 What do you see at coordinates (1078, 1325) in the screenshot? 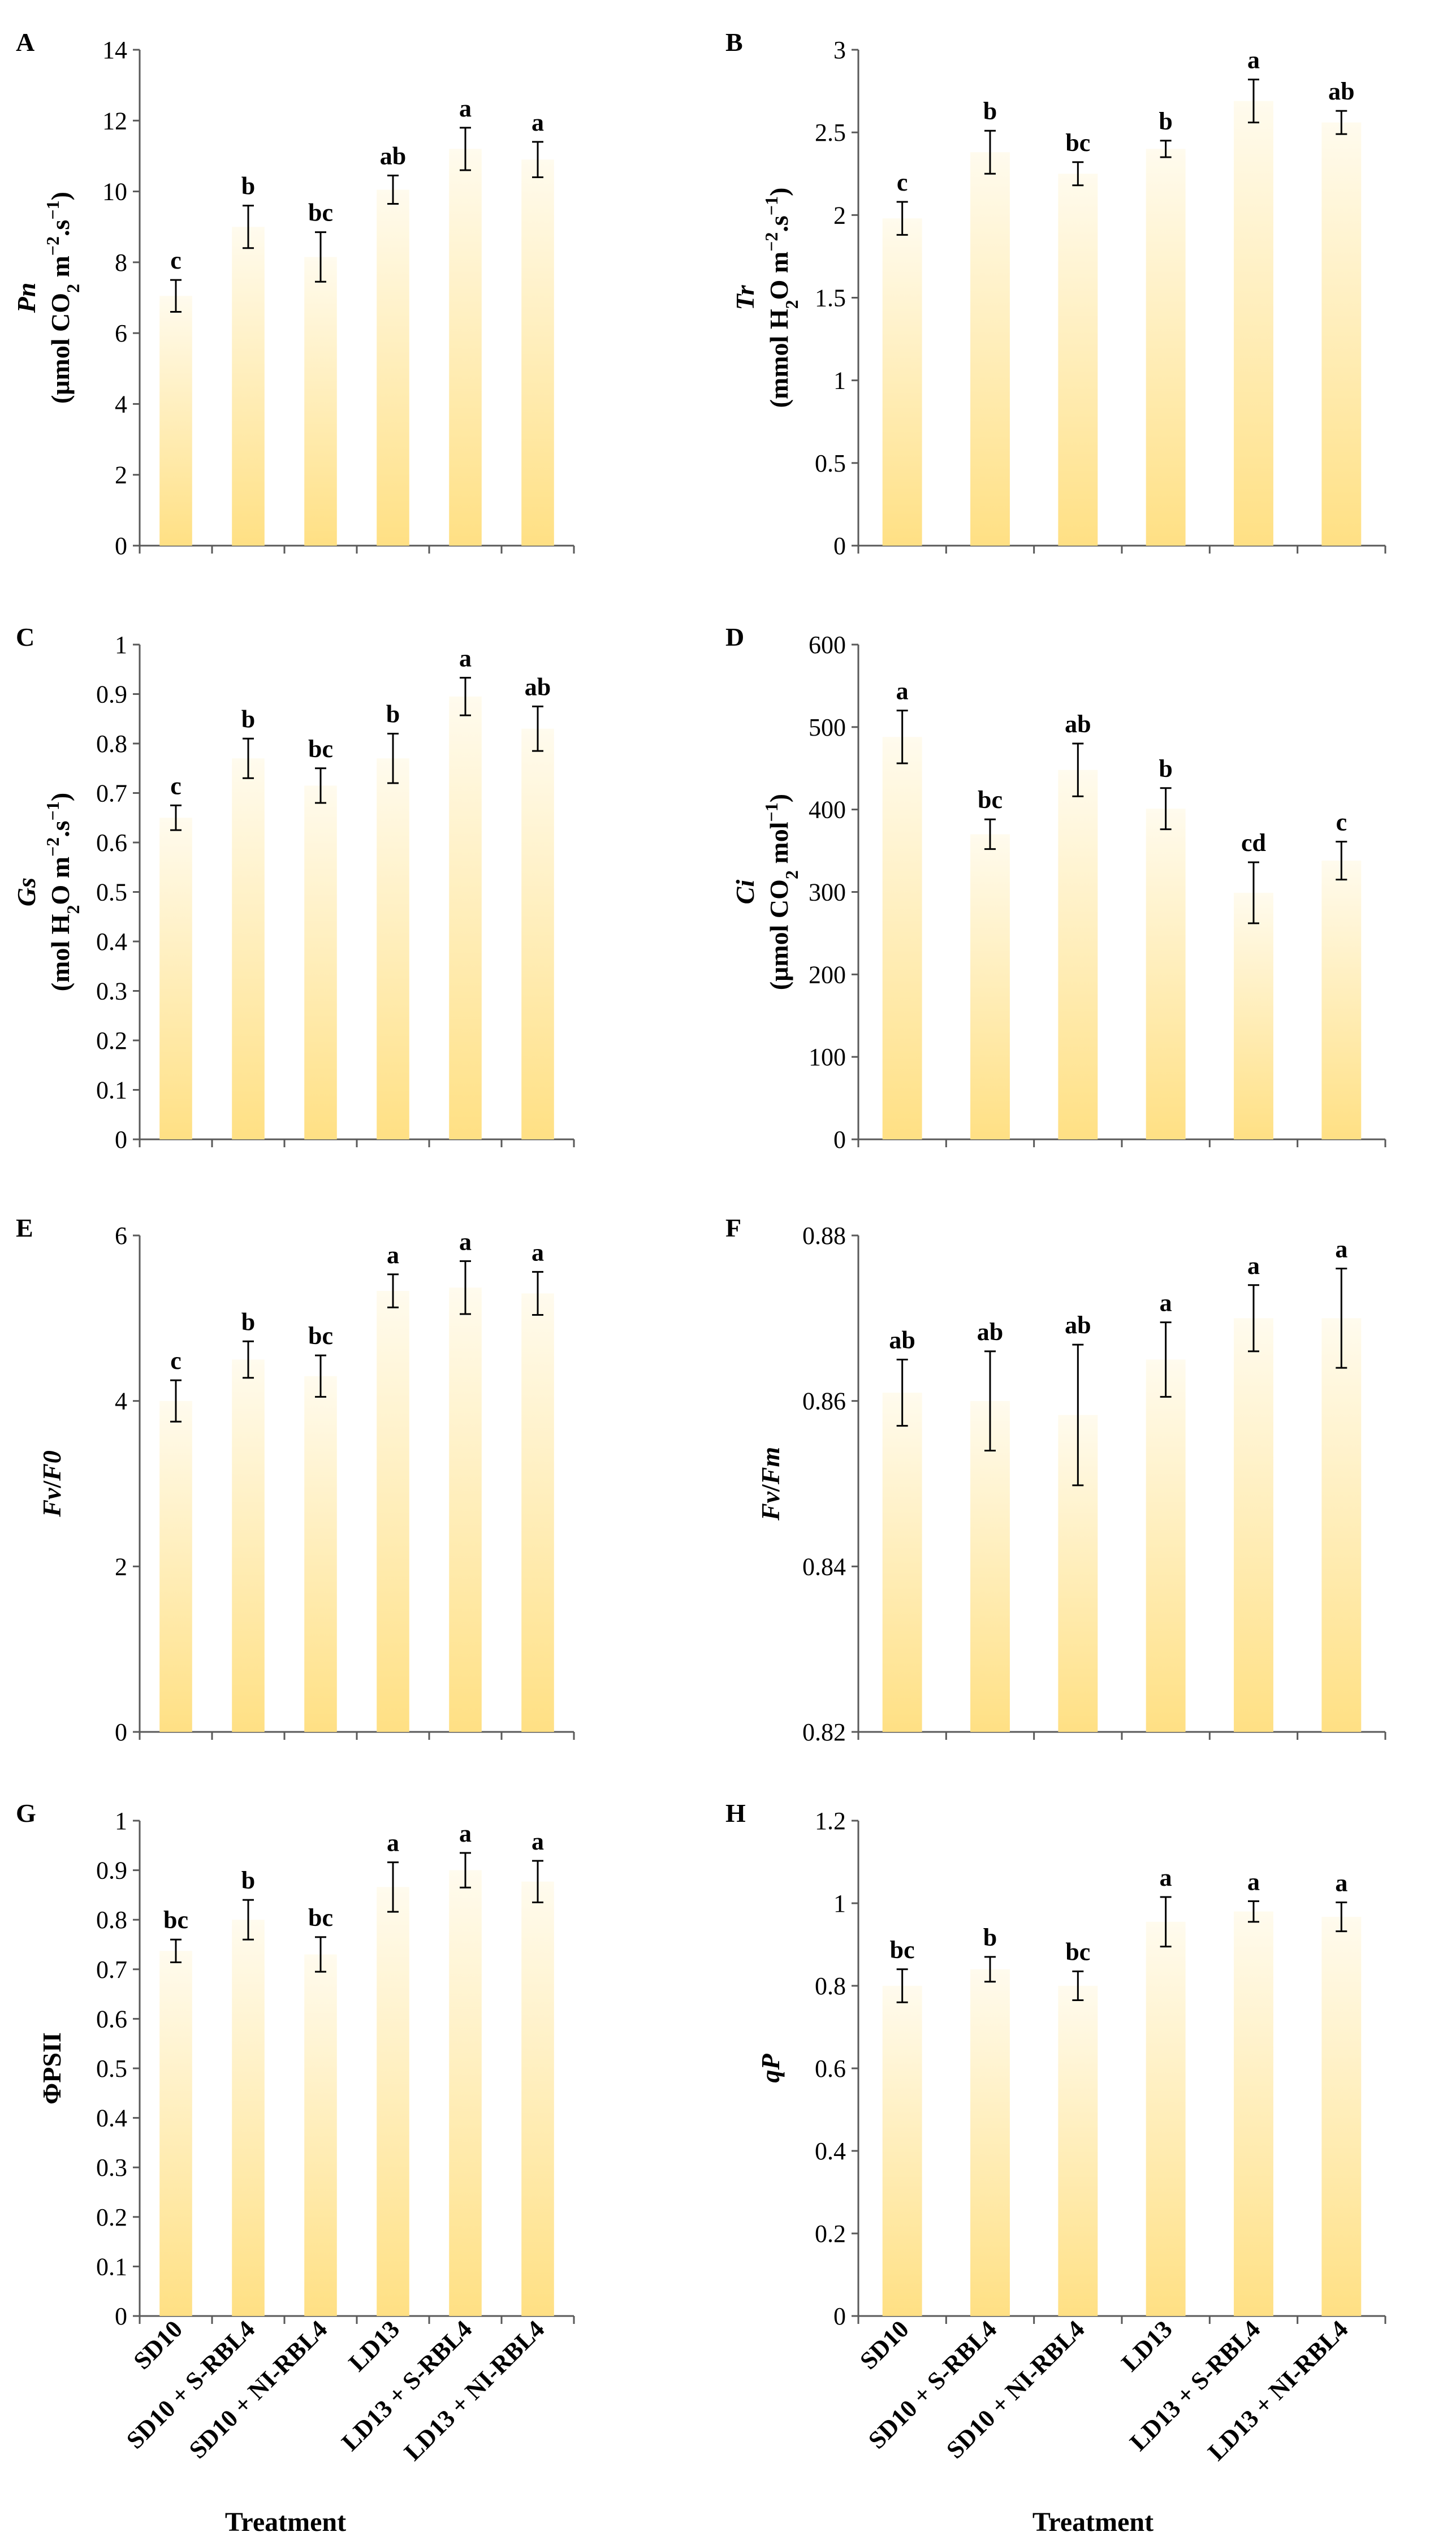
I see `significance-label-f-3: ab` at bounding box center [1078, 1325].